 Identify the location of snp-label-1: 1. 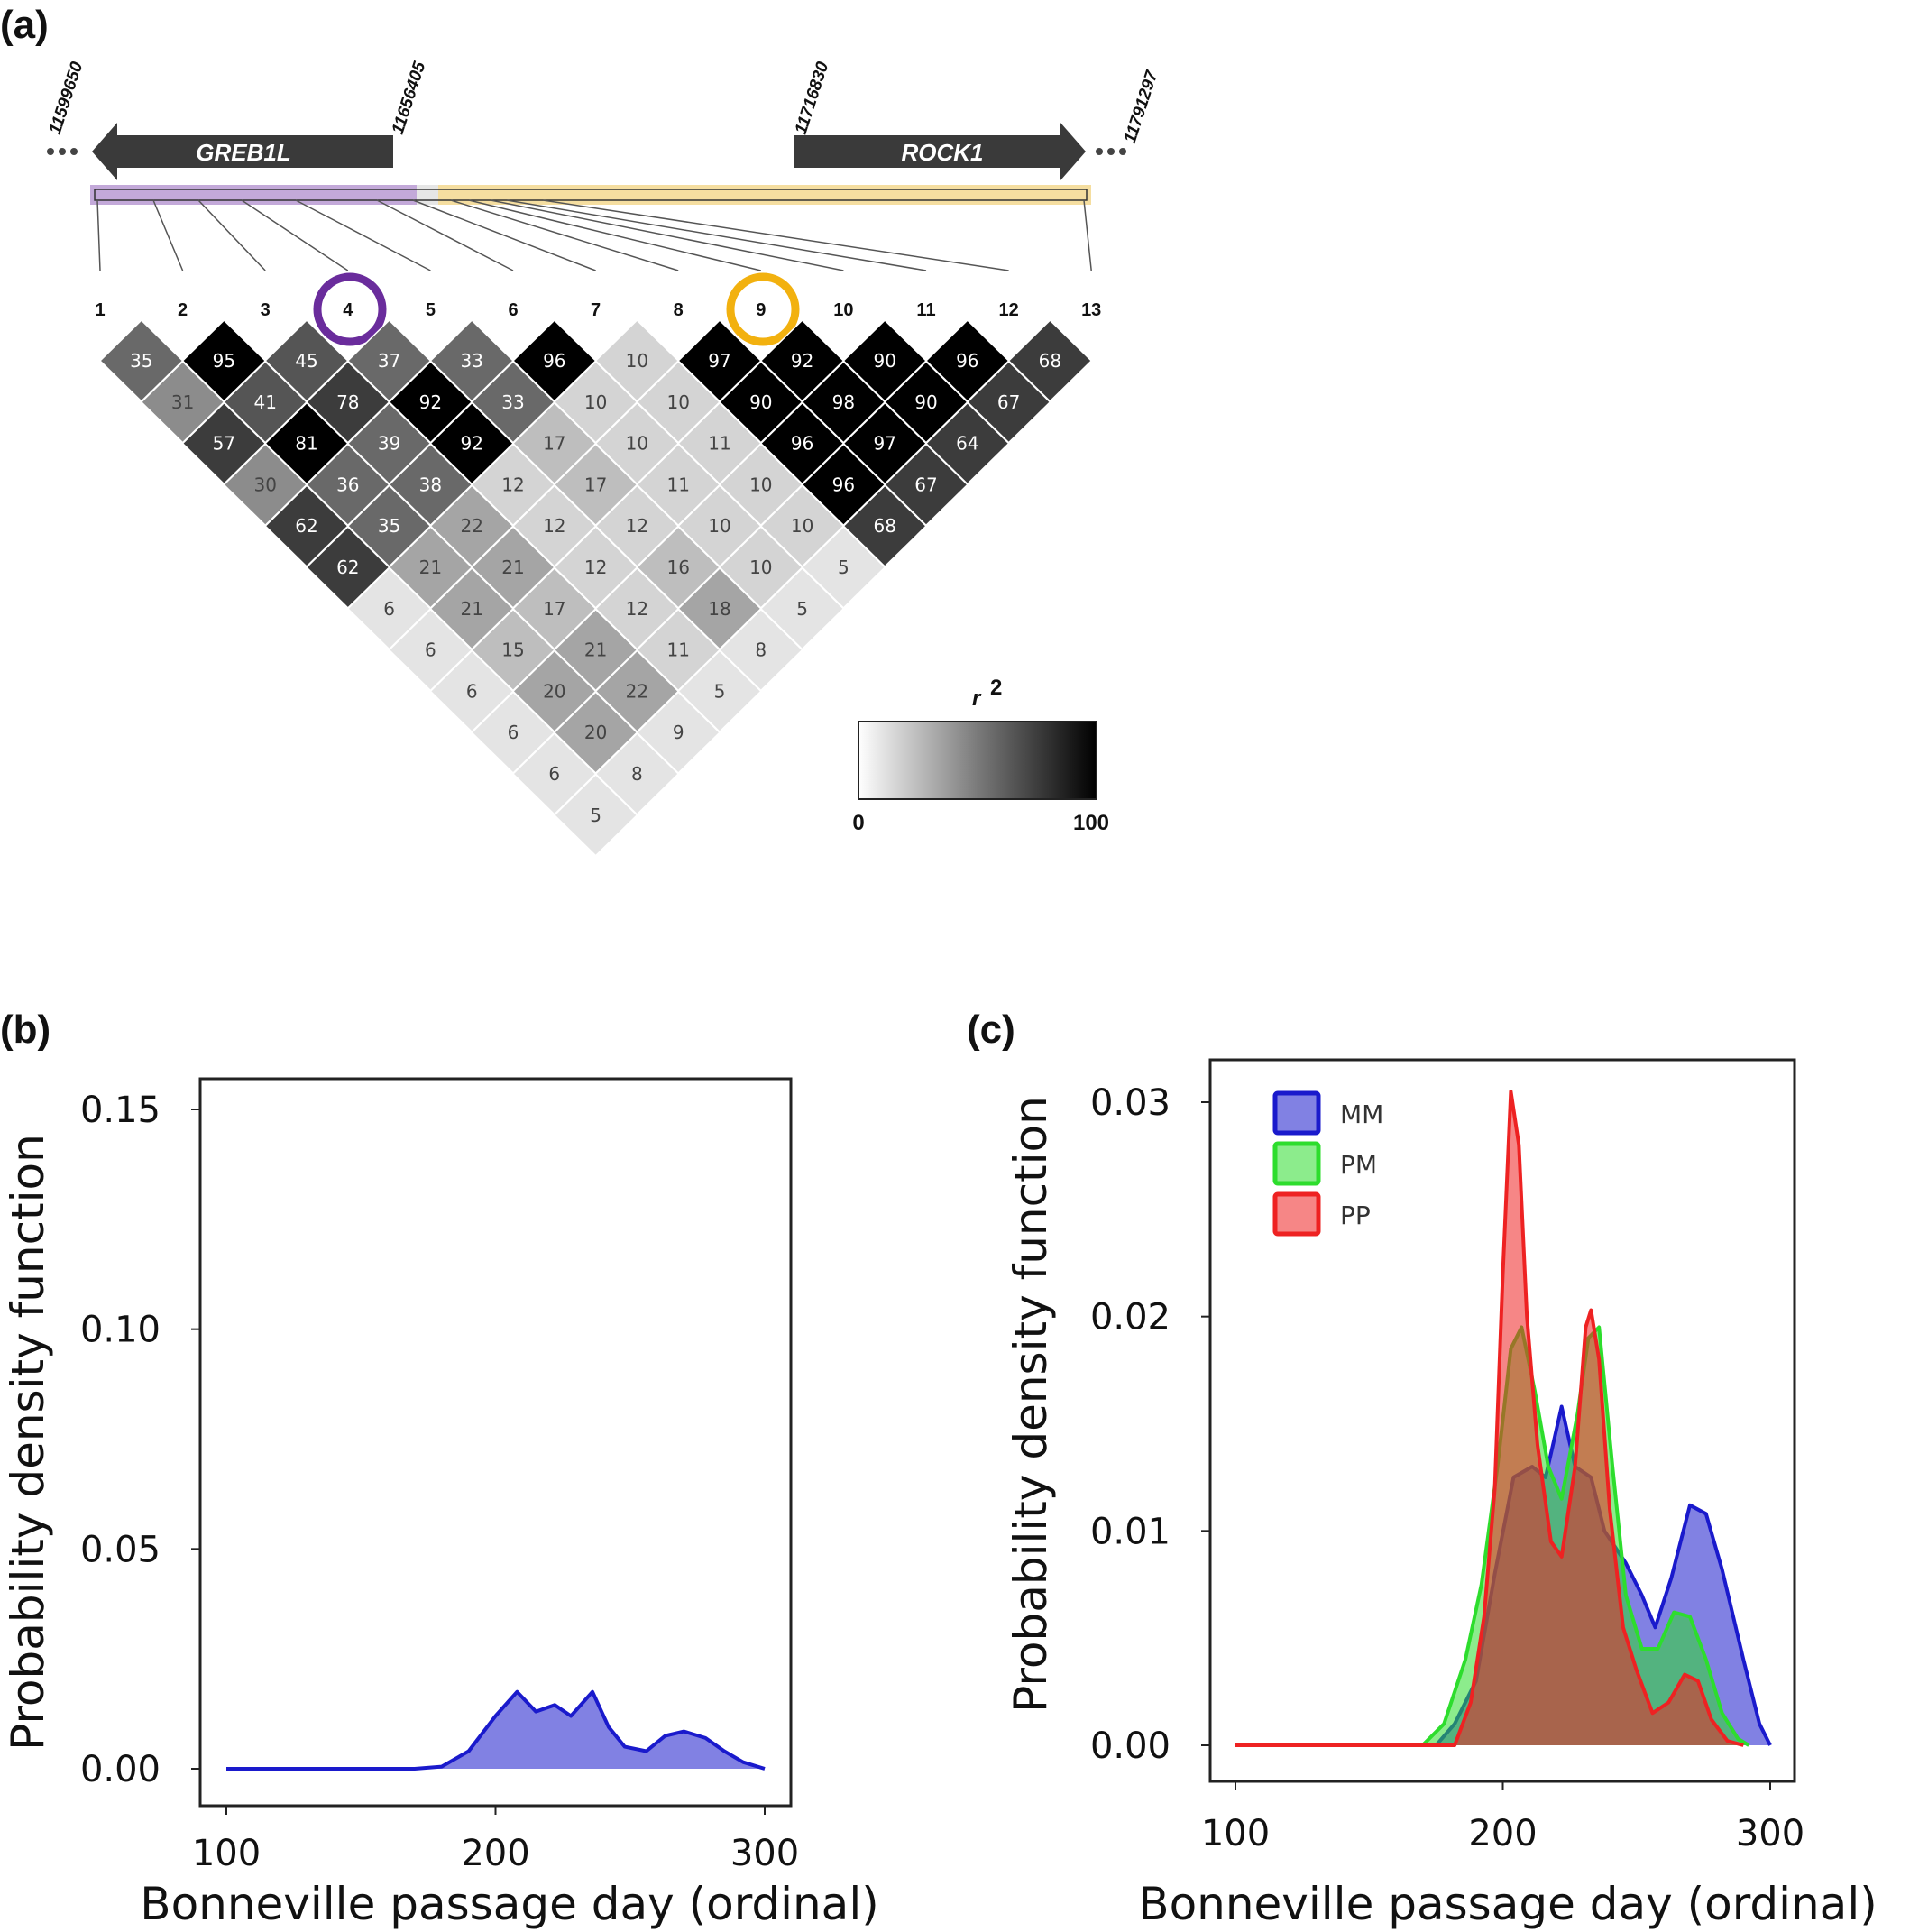
(100, 310).